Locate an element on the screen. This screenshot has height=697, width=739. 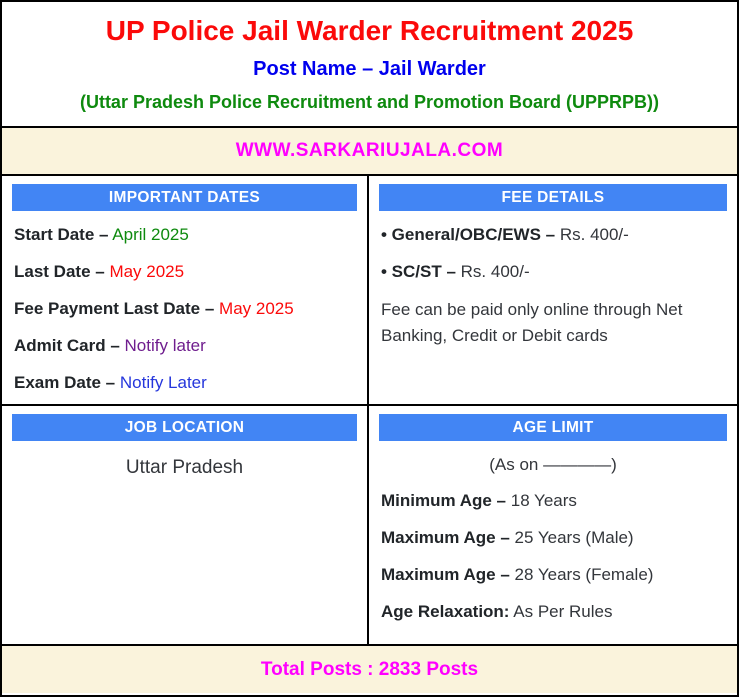
age-label: Age Relaxation: is located at coordinates (445, 611).